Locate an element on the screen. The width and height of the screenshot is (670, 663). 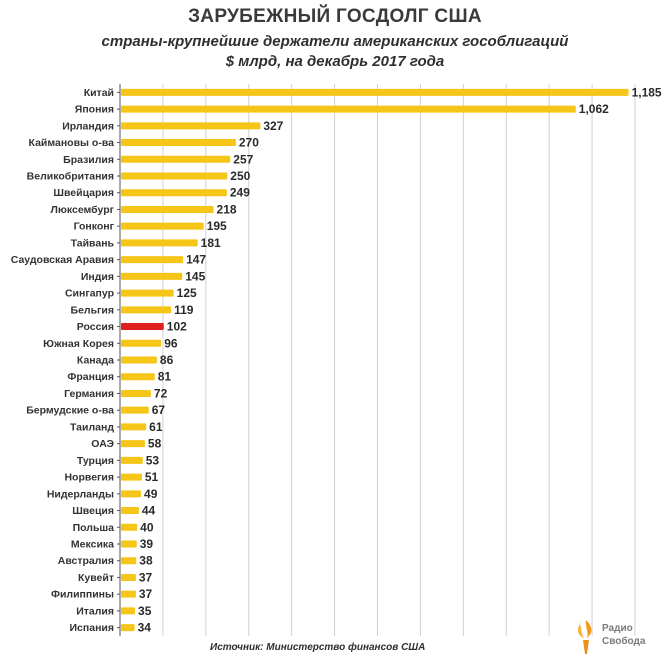
value-label: 249 is located at coordinates (240, 193).